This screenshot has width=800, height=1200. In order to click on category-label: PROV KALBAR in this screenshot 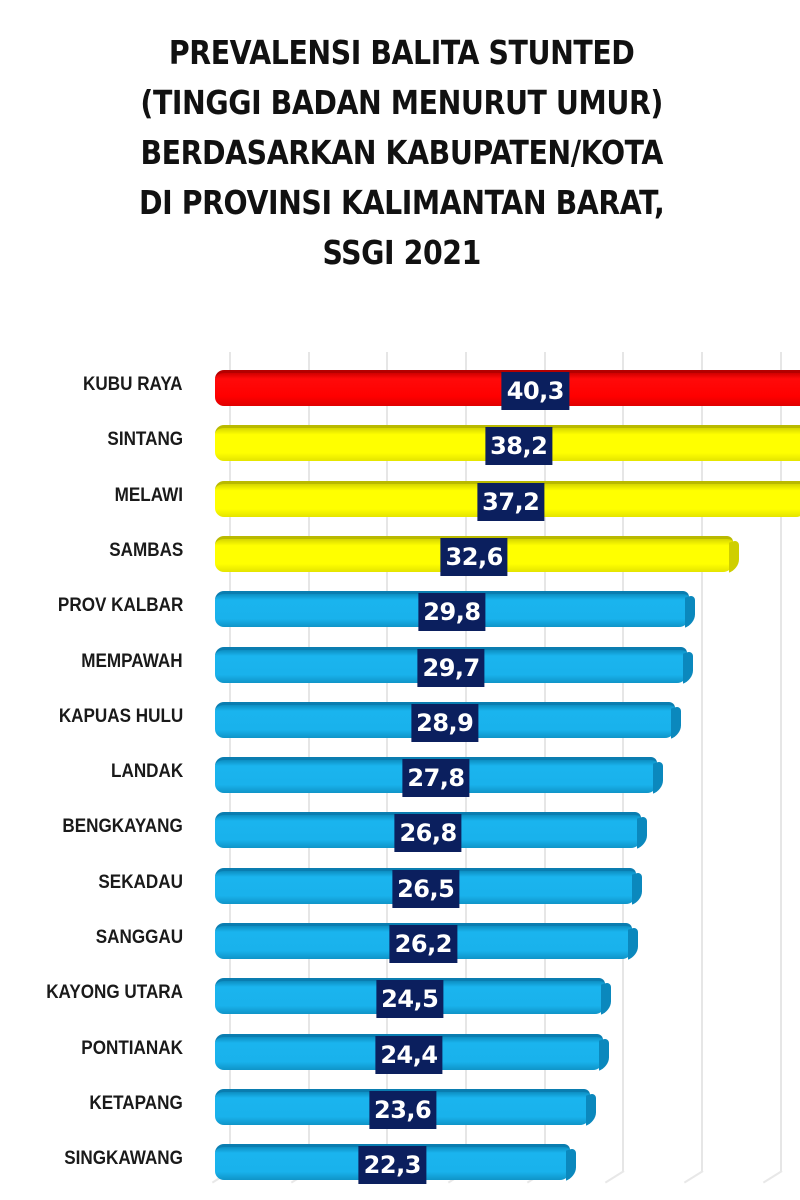, I will do `click(120, 606)`.